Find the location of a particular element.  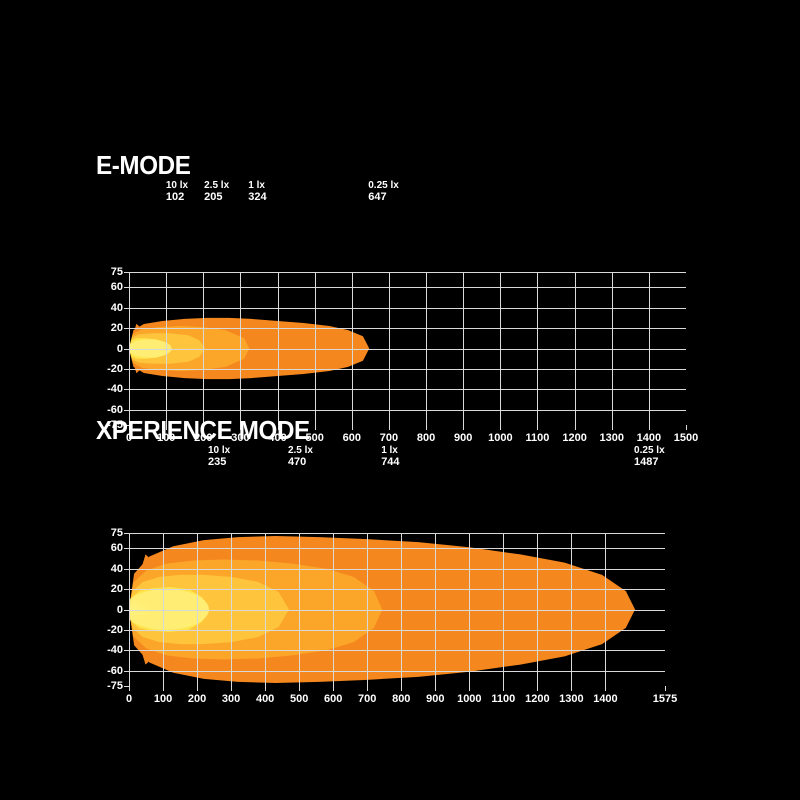

lux-marker-distance: 324 is located at coordinates (257, 197).